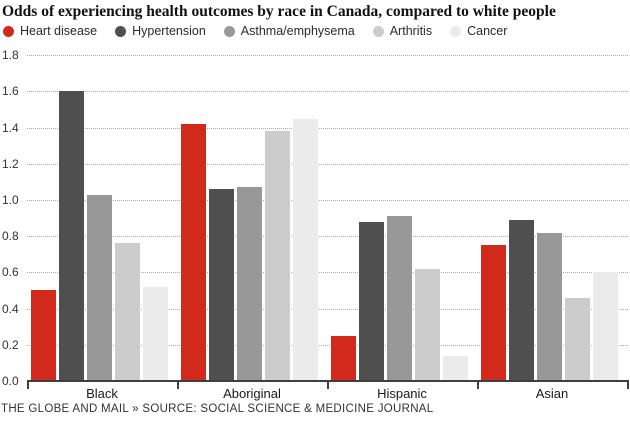 This screenshot has width=630, height=422. I want to click on bar-asian-arthritis, so click(577, 339).